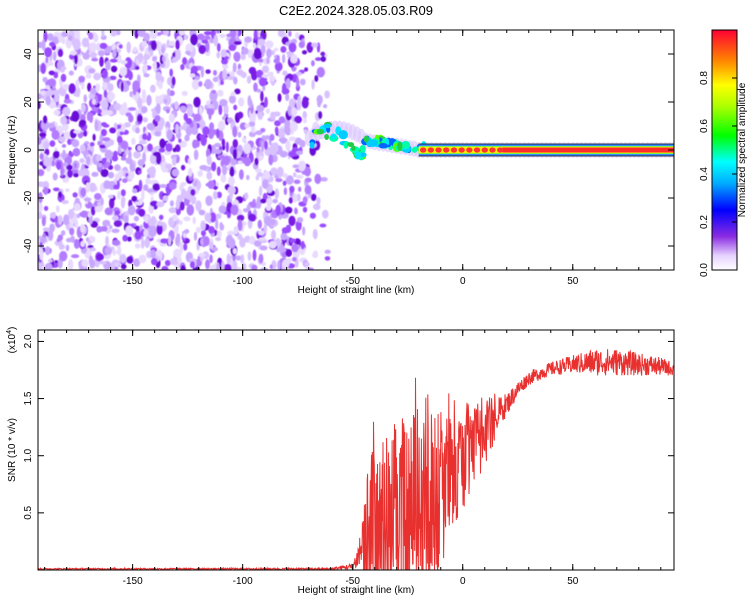 Image resolution: width=750 pixels, height=600 pixels. I want to click on spectrogram-x-tick-label: -50, so click(352, 281).